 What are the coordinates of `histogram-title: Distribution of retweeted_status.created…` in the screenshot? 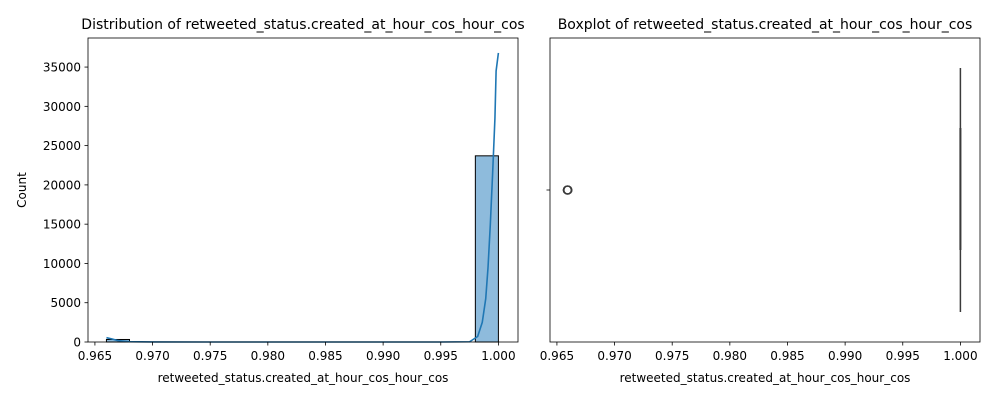 It's located at (302, 25).